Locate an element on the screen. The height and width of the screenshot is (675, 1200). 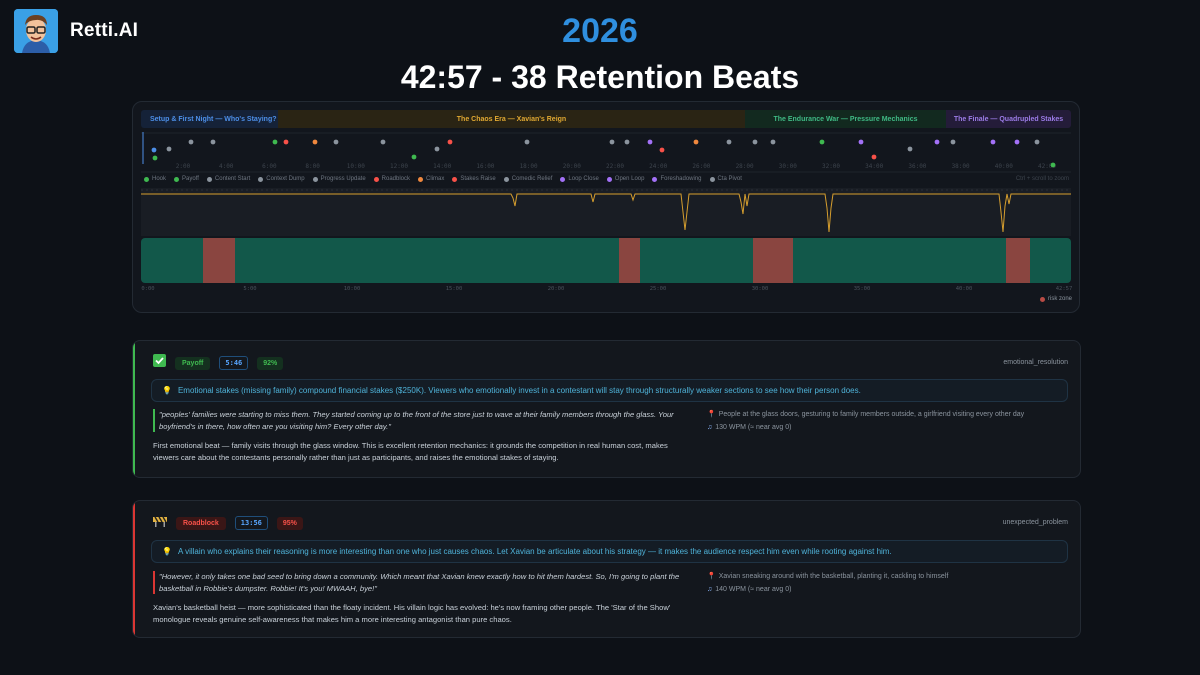
legend-item: Roadblock is located at coordinates (392, 179).